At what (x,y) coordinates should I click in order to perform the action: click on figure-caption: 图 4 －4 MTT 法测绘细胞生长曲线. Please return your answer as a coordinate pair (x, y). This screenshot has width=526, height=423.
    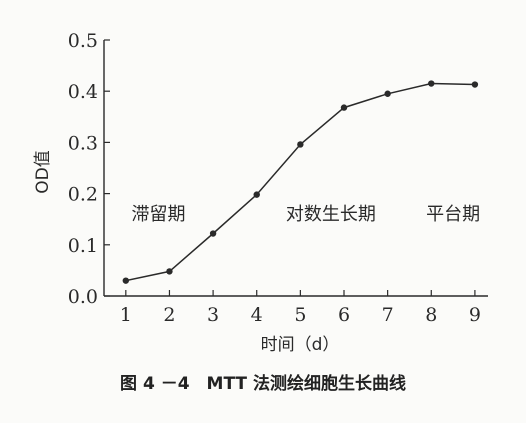
    Looking at the image, I should click on (263, 384).